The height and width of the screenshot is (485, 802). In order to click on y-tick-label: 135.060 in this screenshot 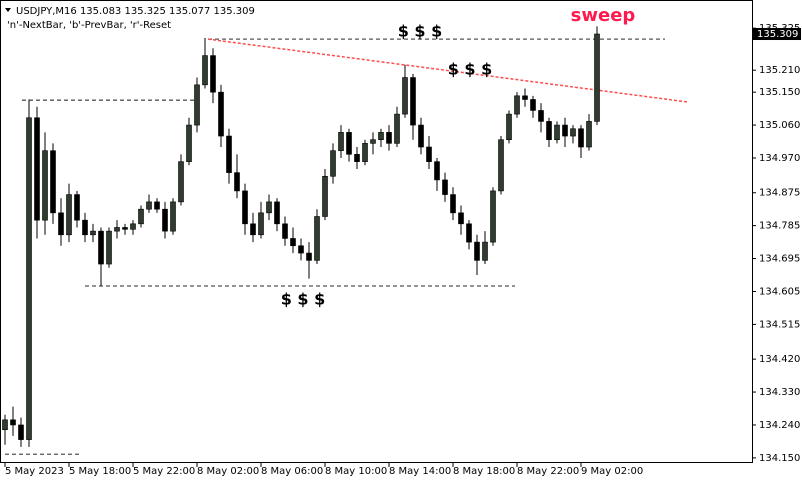, I will do `click(779, 125)`.